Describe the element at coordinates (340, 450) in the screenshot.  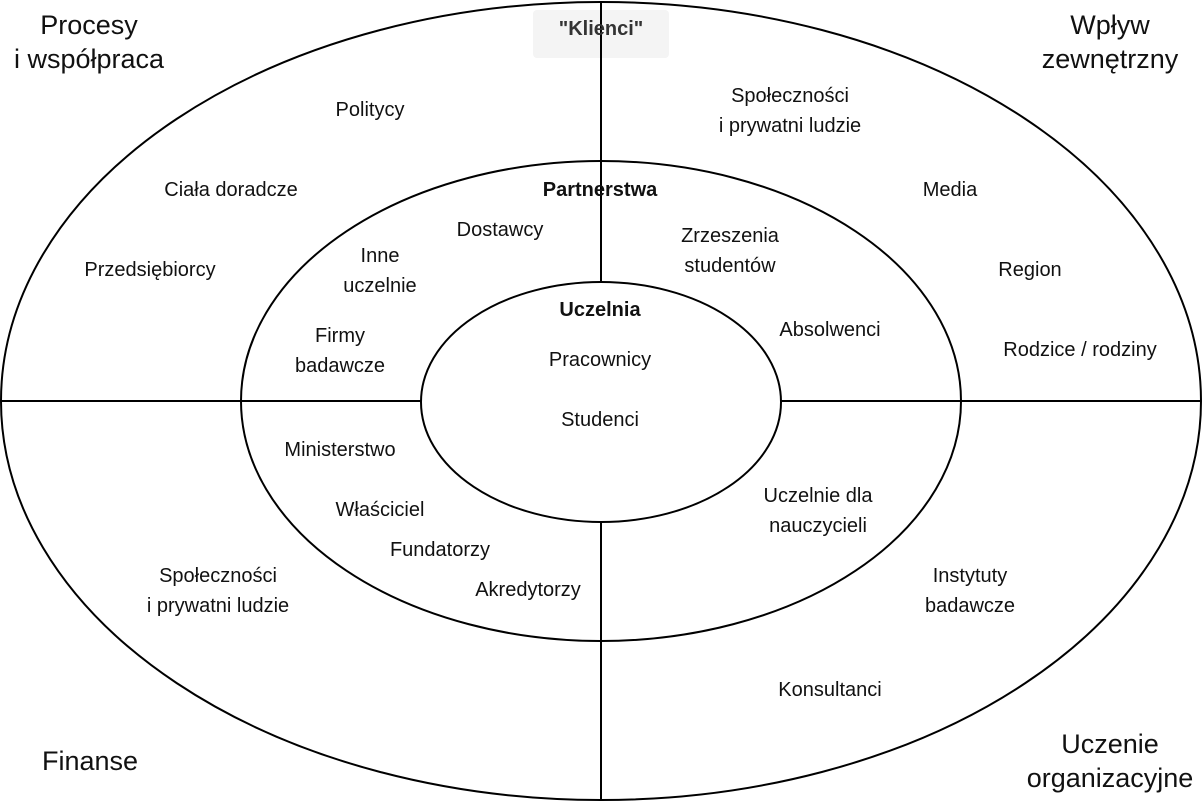
I see `label-ministerstwo: Ministerstwo` at that location.